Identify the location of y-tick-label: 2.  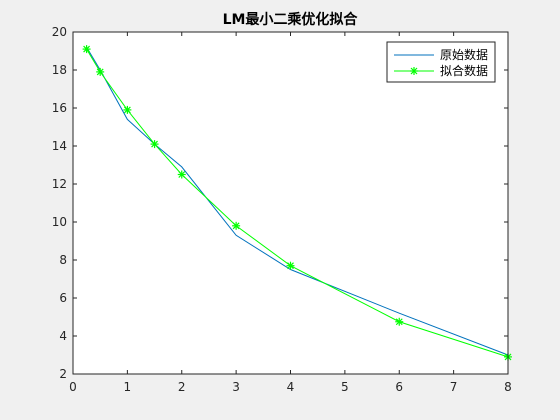
(63, 374).